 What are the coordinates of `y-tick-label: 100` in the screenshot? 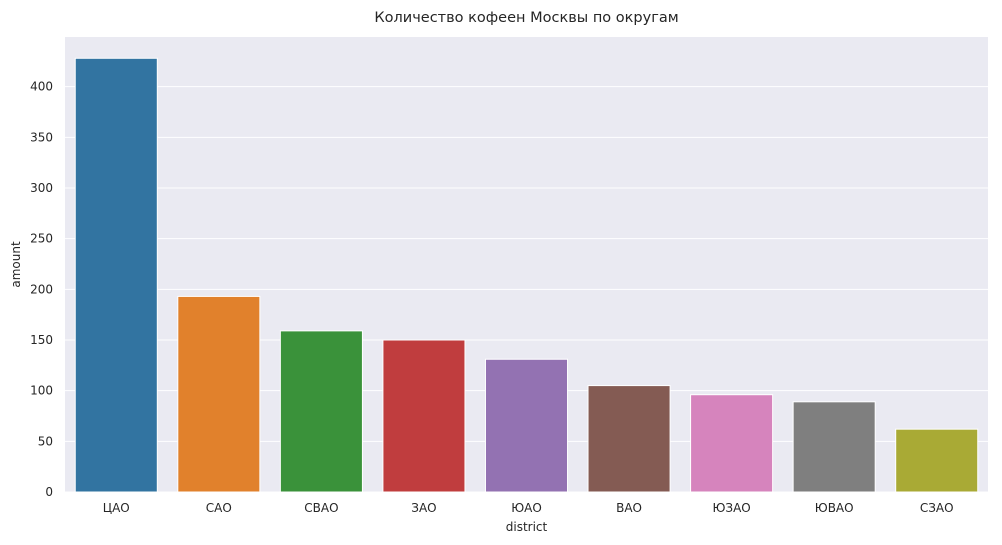 It's located at (41, 391).